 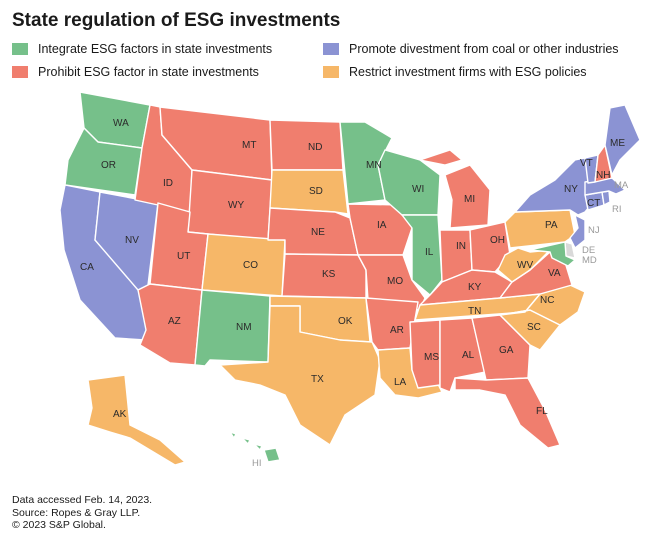 I want to click on label-ga: GA, so click(x=506, y=350).